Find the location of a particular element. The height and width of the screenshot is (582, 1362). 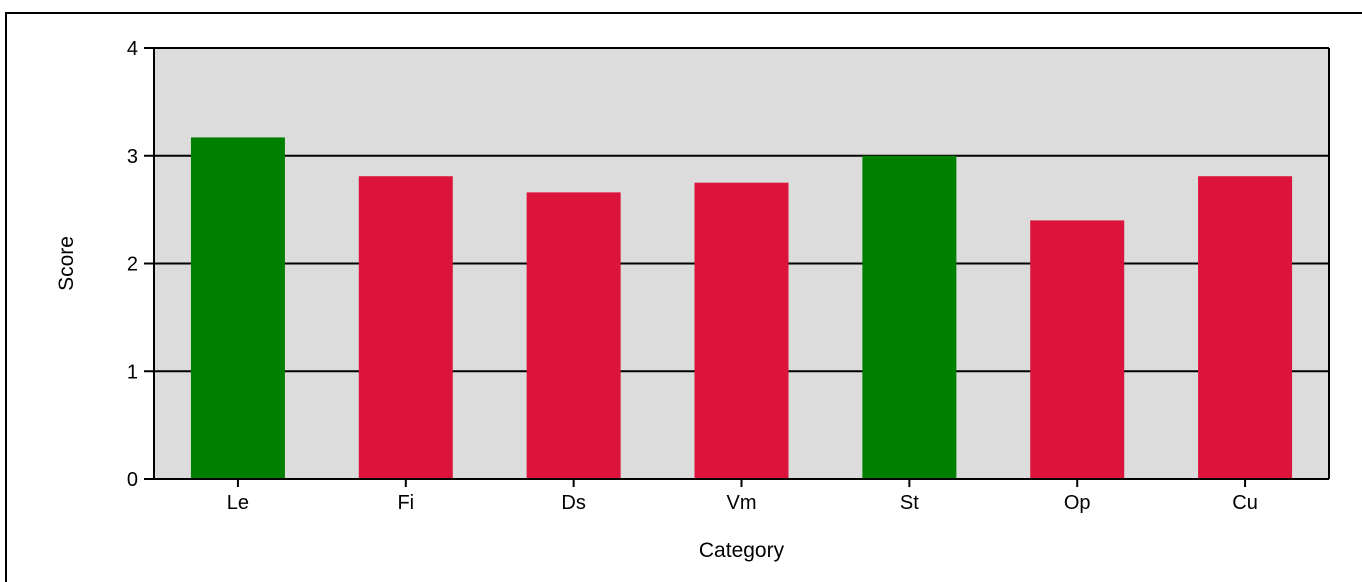

y-tick-label: 3 is located at coordinates (132, 157).